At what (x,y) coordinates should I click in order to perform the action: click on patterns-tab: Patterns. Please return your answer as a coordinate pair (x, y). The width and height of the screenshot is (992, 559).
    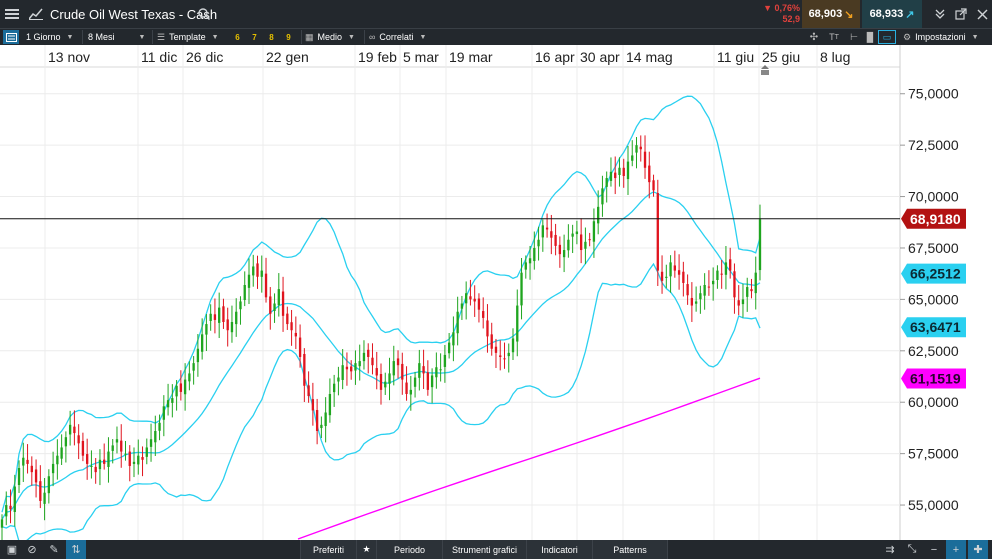
    Looking at the image, I should click on (630, 549).